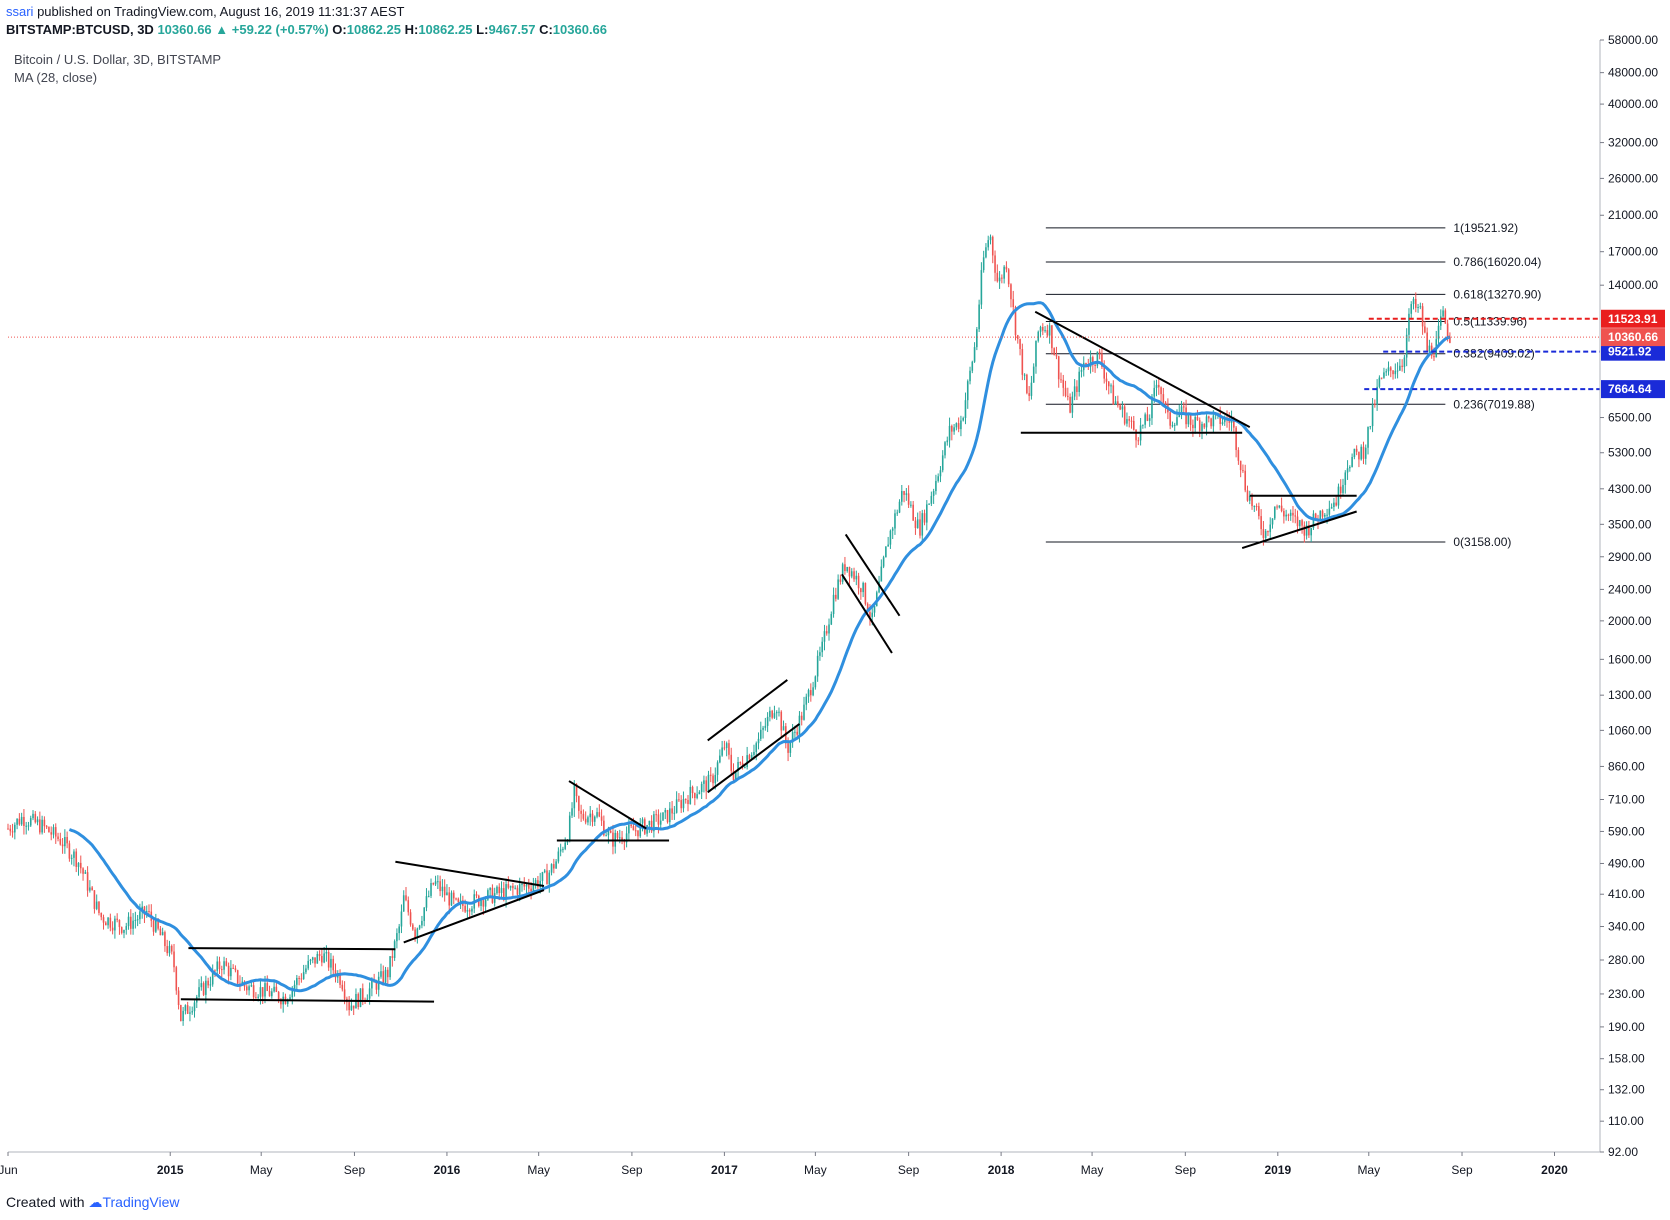  I want to click on close-value-c: 10360.66, so click(580, 29).